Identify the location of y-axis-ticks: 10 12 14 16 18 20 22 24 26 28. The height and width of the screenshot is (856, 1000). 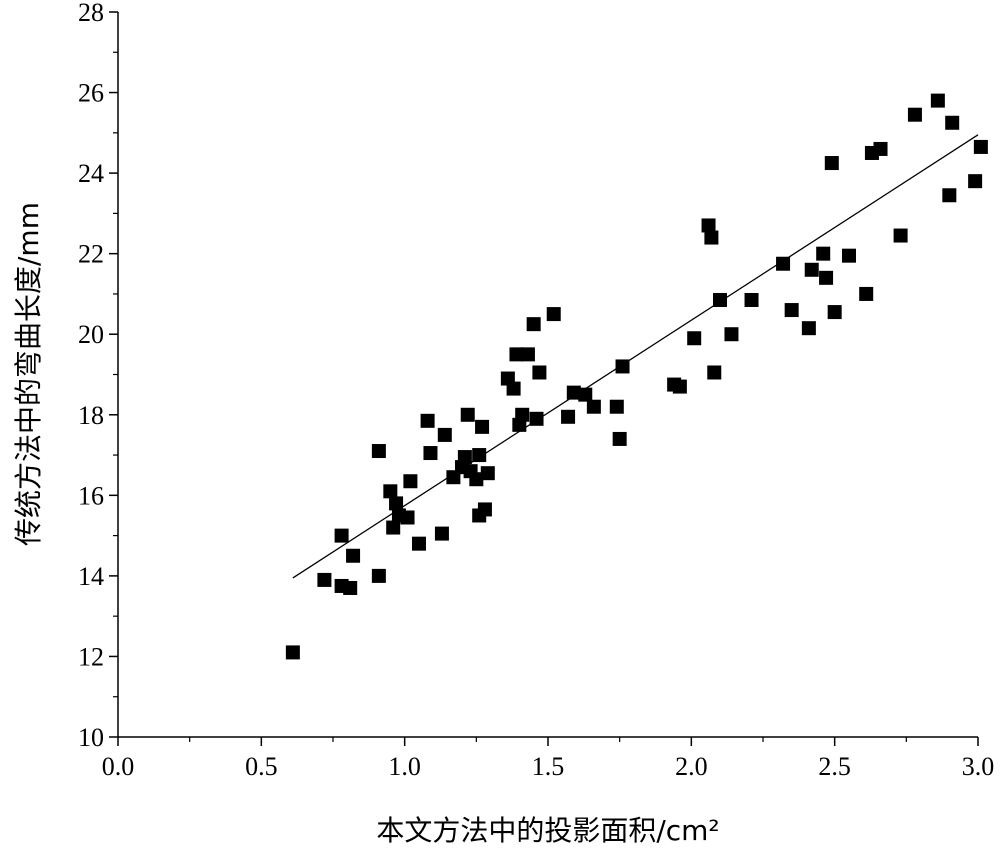
(98, 376).